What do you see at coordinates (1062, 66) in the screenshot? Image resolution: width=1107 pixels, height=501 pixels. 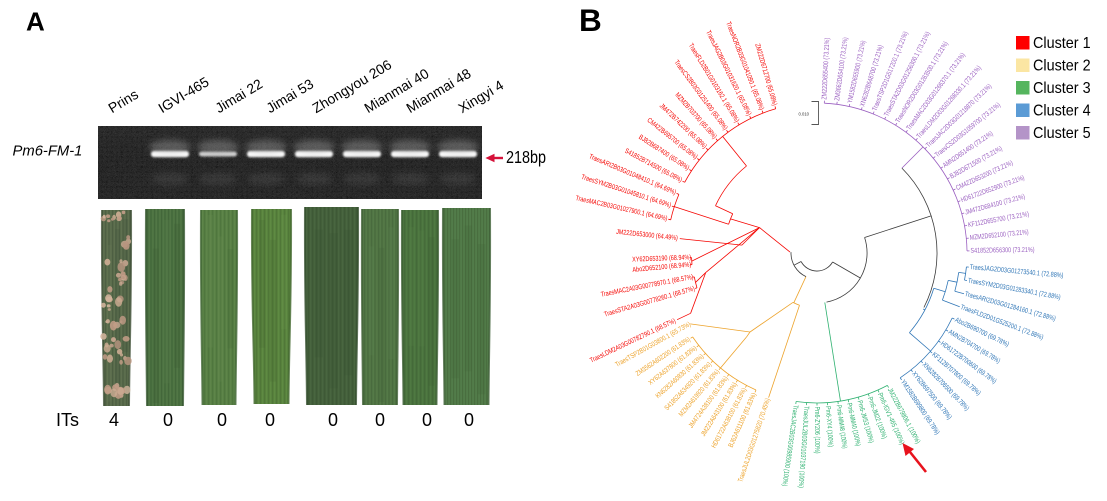 I see `svg-text: Cluster 2` at bounding box center [1062, 66].